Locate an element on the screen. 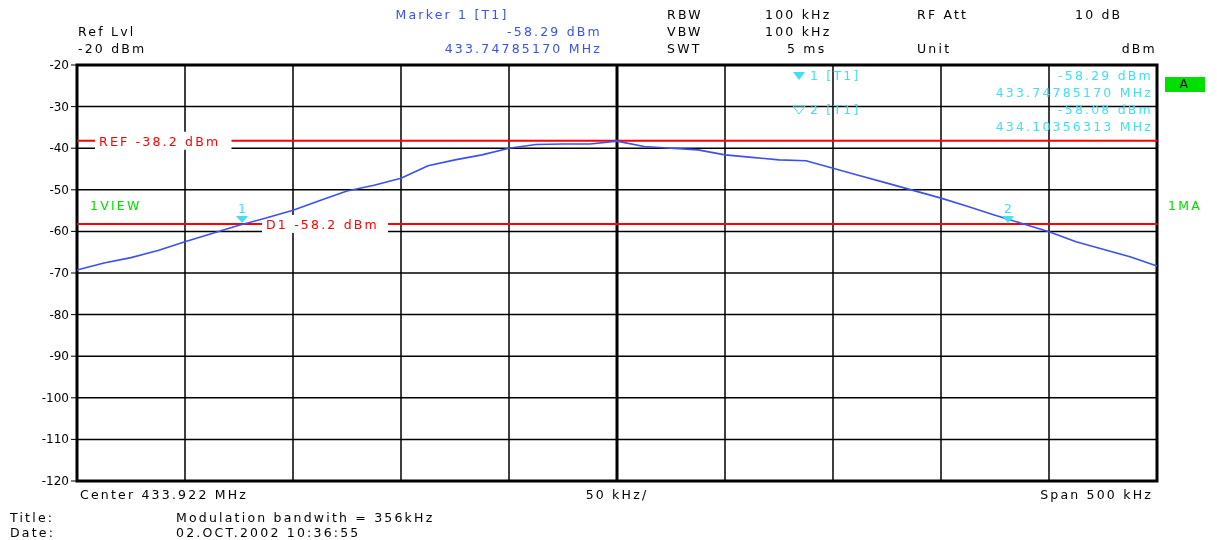 The image size is (1217, 540). text: 1MA is located at coordinates (1185, 205).